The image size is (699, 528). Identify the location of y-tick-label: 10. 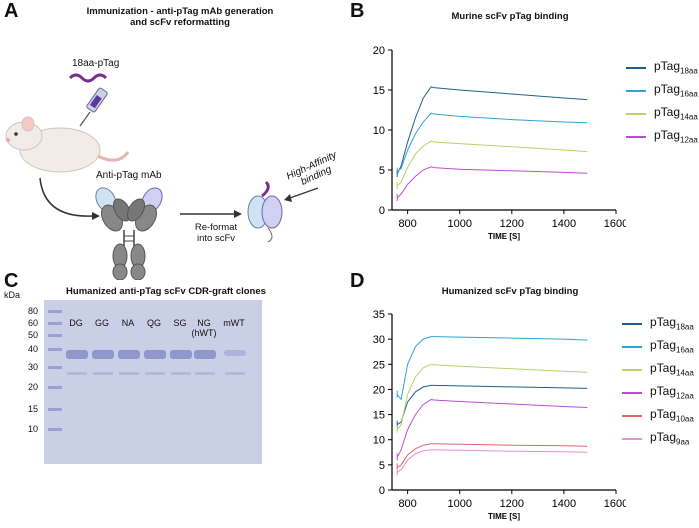
(379, 131).